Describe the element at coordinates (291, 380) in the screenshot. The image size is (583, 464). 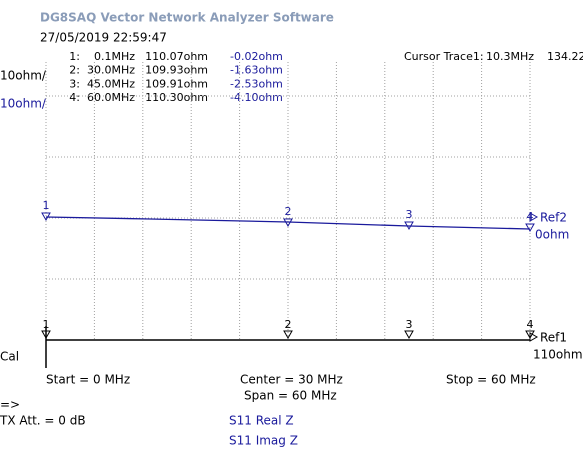
I see `sweep-center: Center = 30 MHz` at that location.